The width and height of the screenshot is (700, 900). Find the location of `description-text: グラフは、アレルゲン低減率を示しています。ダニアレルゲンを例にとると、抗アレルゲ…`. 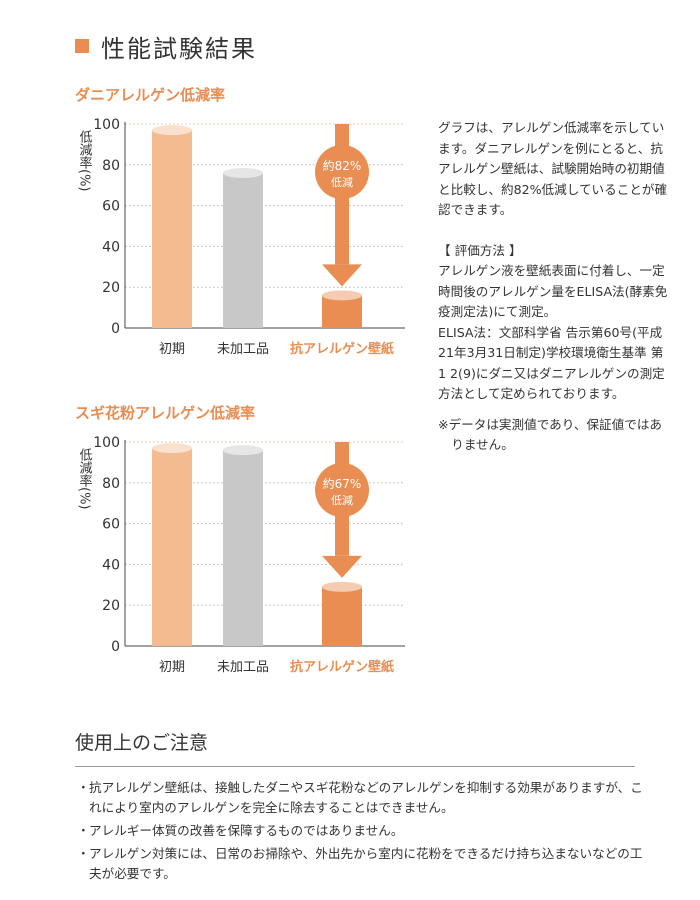

description-text: グラフは、アレルゲン低減率を示しています。ダニアレルゲンを例にとると、抗アレルゲ… is located at coordinates (553, 168).